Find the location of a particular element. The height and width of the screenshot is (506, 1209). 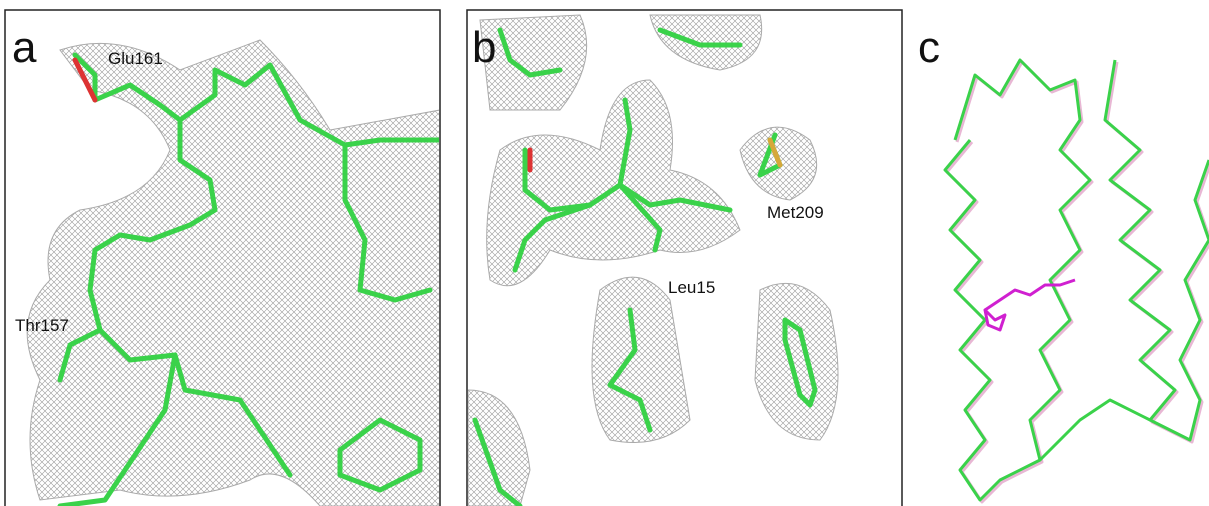

residue-label: Thr157 is located at coordinates (42, 325).